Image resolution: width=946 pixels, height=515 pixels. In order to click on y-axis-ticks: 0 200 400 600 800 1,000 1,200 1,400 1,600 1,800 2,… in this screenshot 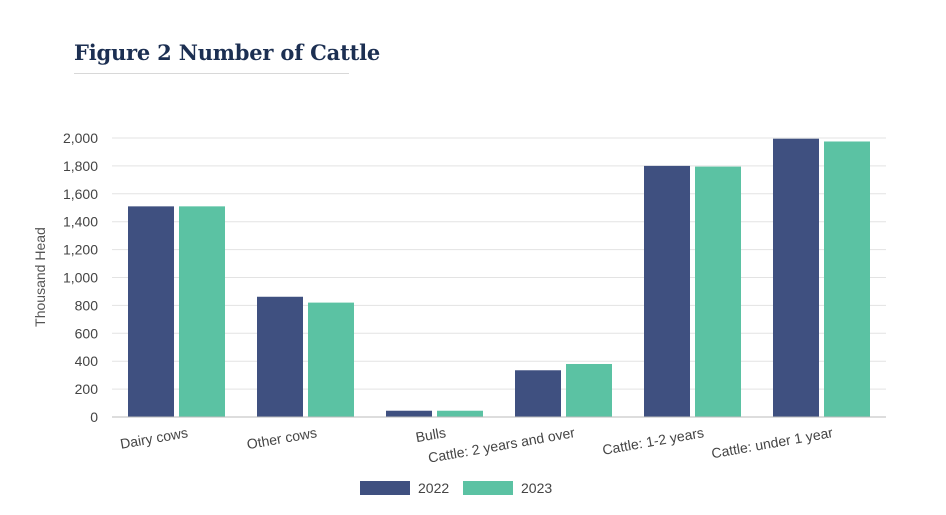, I will do `click(80, 277)`.